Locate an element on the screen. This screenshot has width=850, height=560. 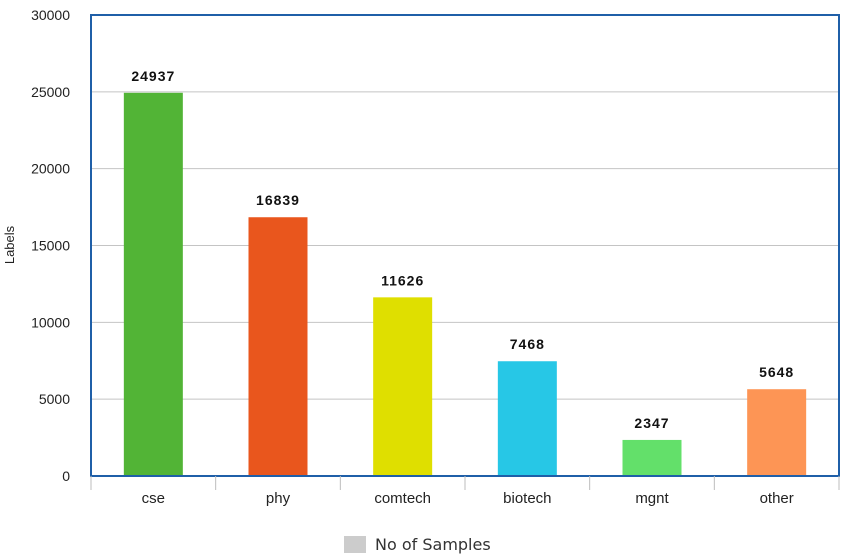
data-label-comtech: 11626 is located at coordinates (402, 280).